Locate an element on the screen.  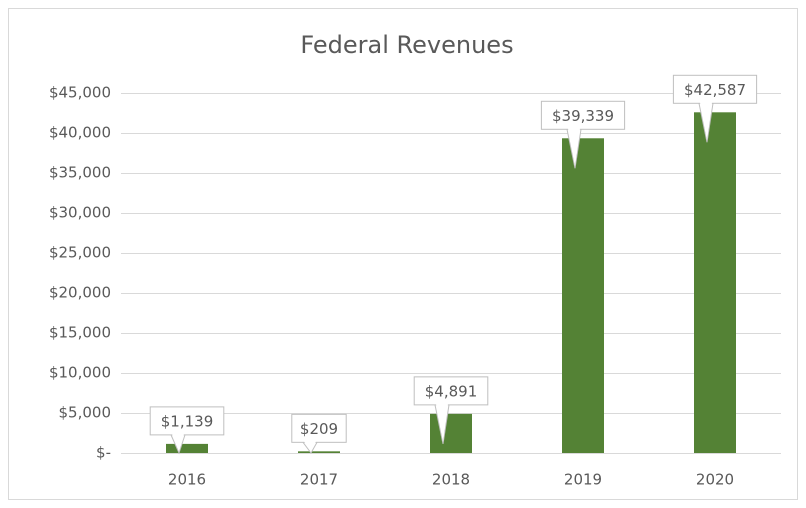
data-label: $4,891 is located at coordinates (451, 391).